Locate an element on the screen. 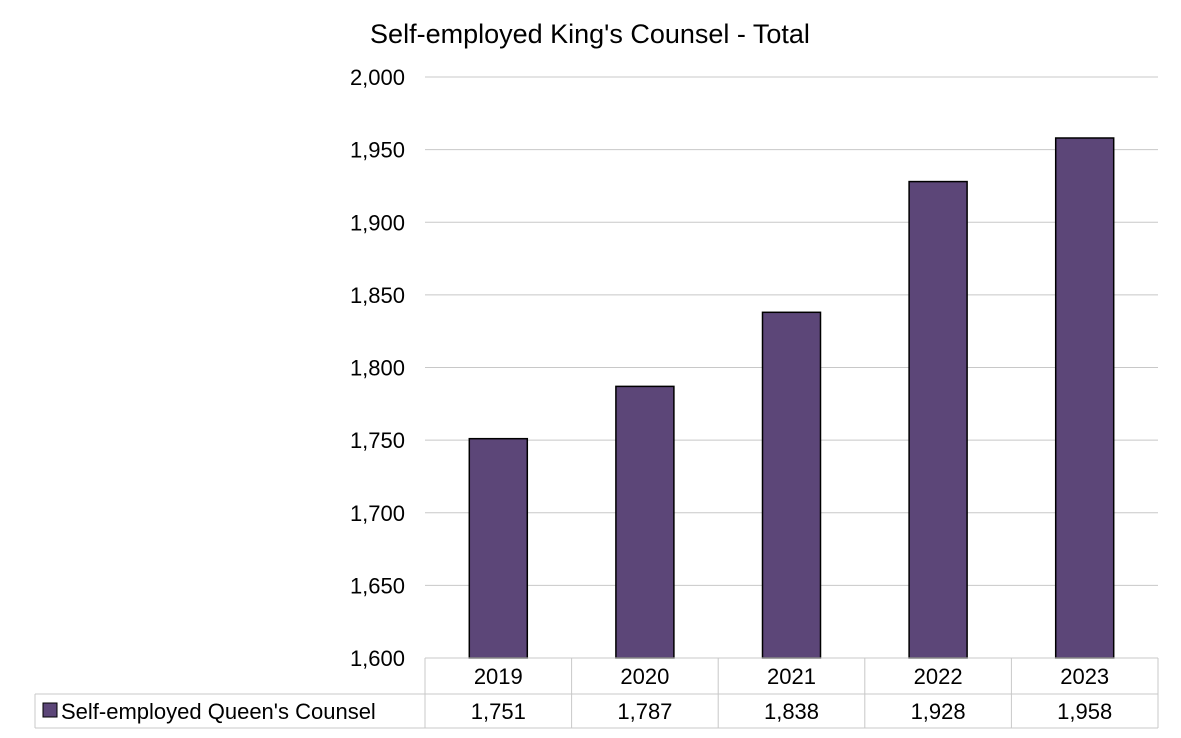 The height and width of the screenshot is (738, 1181). bar-2023 is located at coordinates (1084, 398).